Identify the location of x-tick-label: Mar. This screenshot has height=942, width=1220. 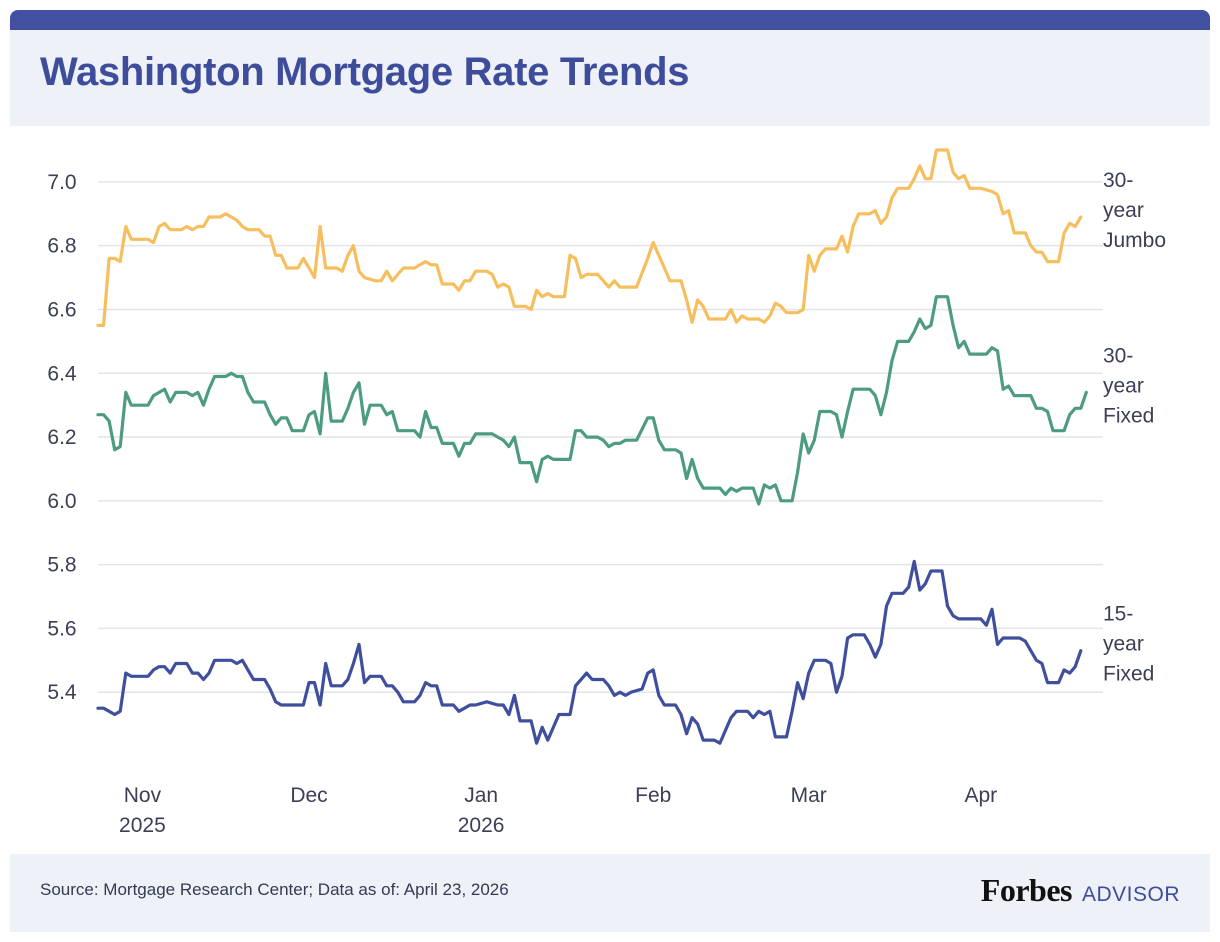
(809, 795).